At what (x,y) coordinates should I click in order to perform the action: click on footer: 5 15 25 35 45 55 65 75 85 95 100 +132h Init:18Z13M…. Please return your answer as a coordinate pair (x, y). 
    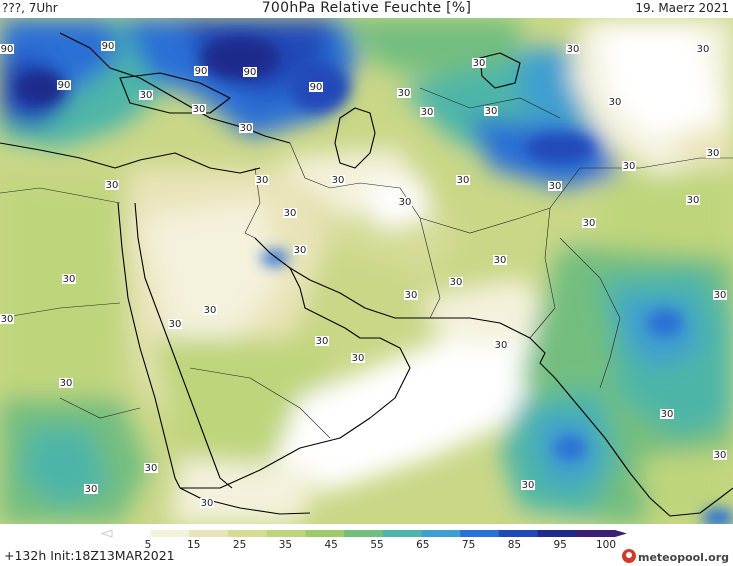
    Looking at the image, I should click on (366, 545).